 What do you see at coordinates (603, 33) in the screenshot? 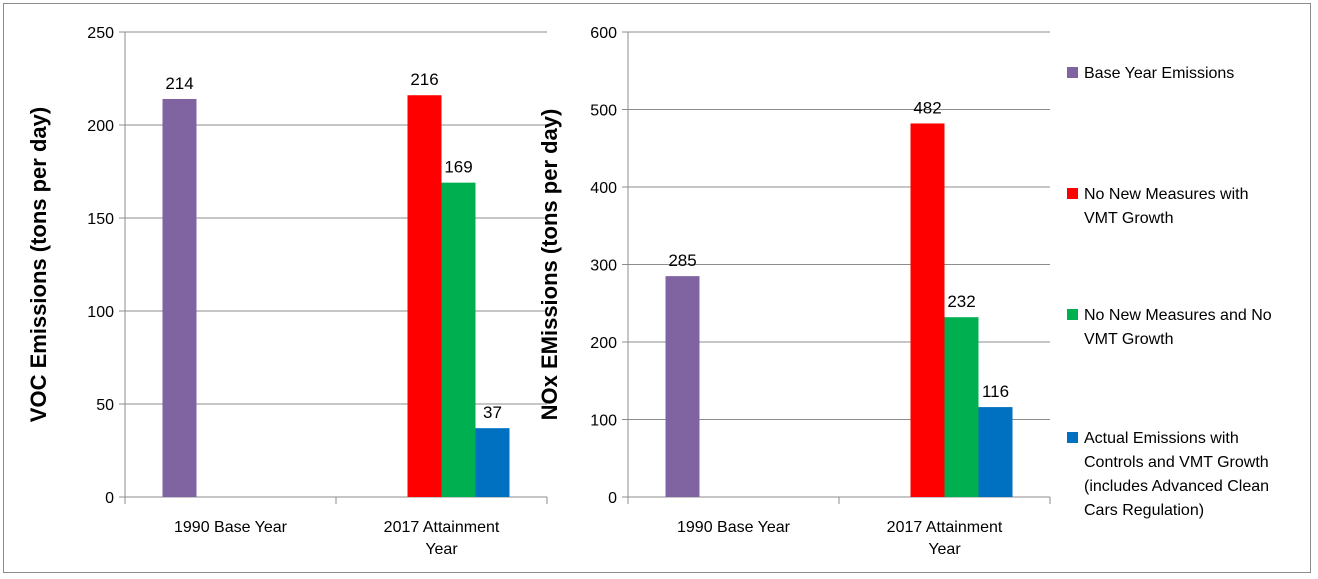
I see `y-tick-label: 600` at bounding box center [603, 33].